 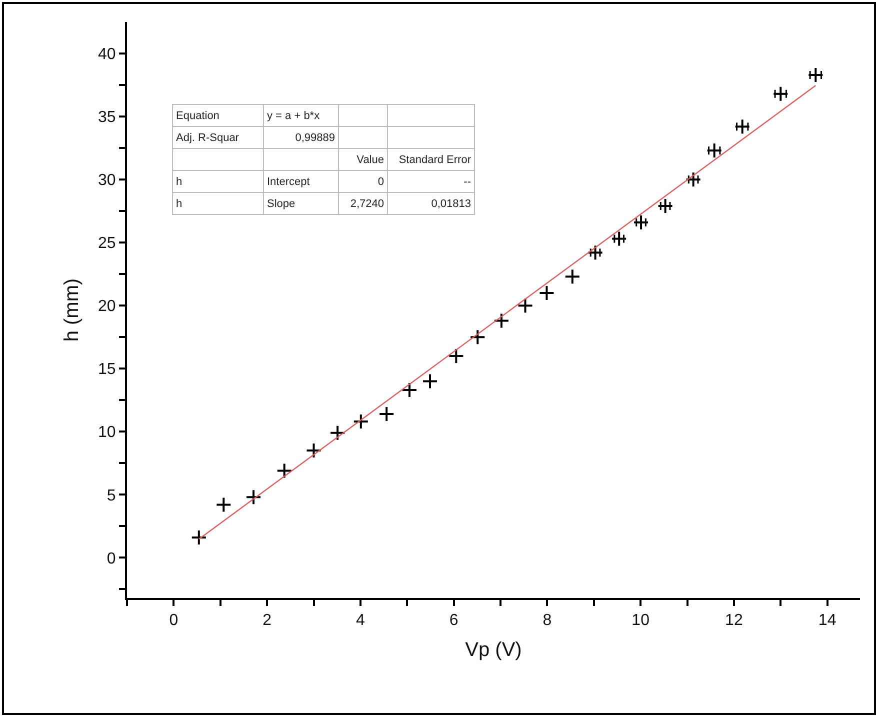 I want to click on annotation: 0,99889, so click(x=301, y=137).